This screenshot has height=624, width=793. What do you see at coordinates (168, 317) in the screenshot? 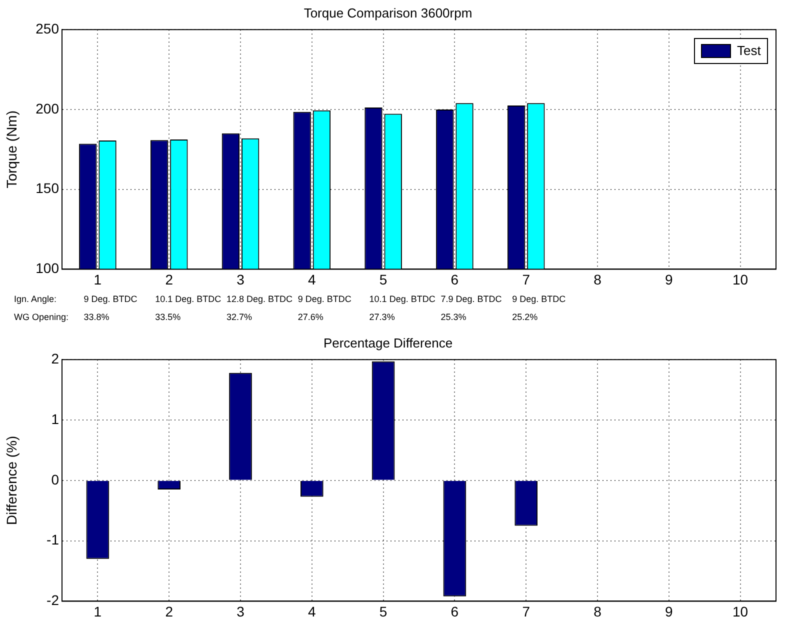
I see `text: 33.5%` at bounding box center [168, 317].